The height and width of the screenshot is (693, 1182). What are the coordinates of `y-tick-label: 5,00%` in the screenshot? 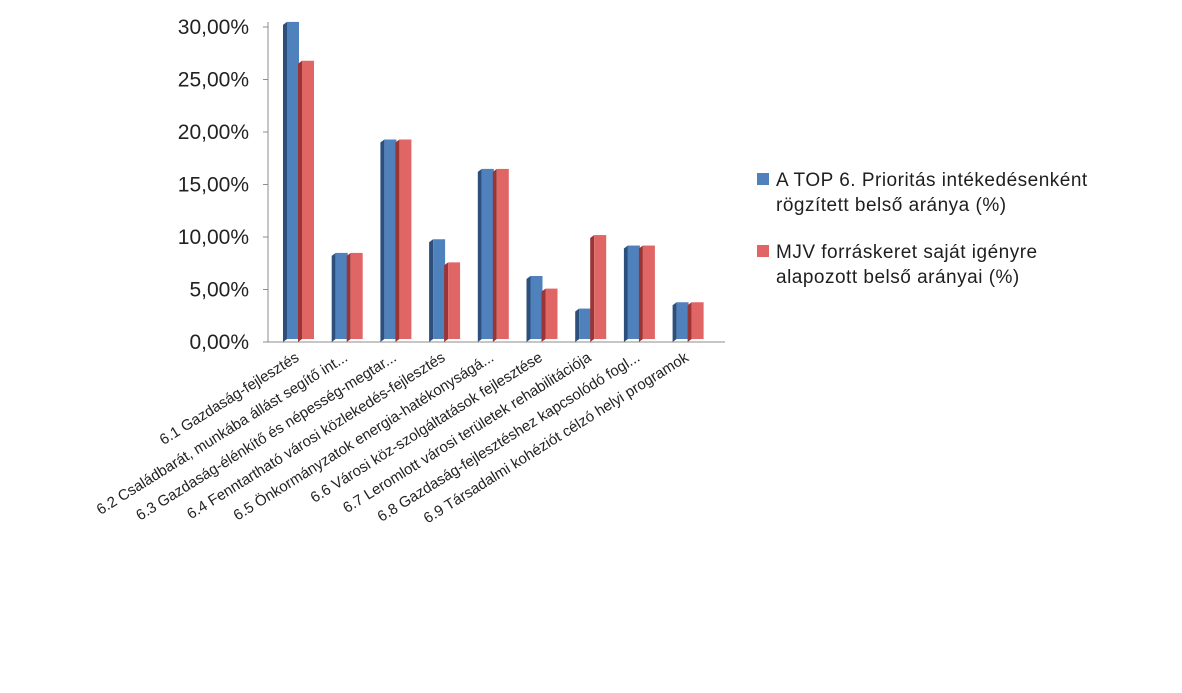 It's located at (219, 290).